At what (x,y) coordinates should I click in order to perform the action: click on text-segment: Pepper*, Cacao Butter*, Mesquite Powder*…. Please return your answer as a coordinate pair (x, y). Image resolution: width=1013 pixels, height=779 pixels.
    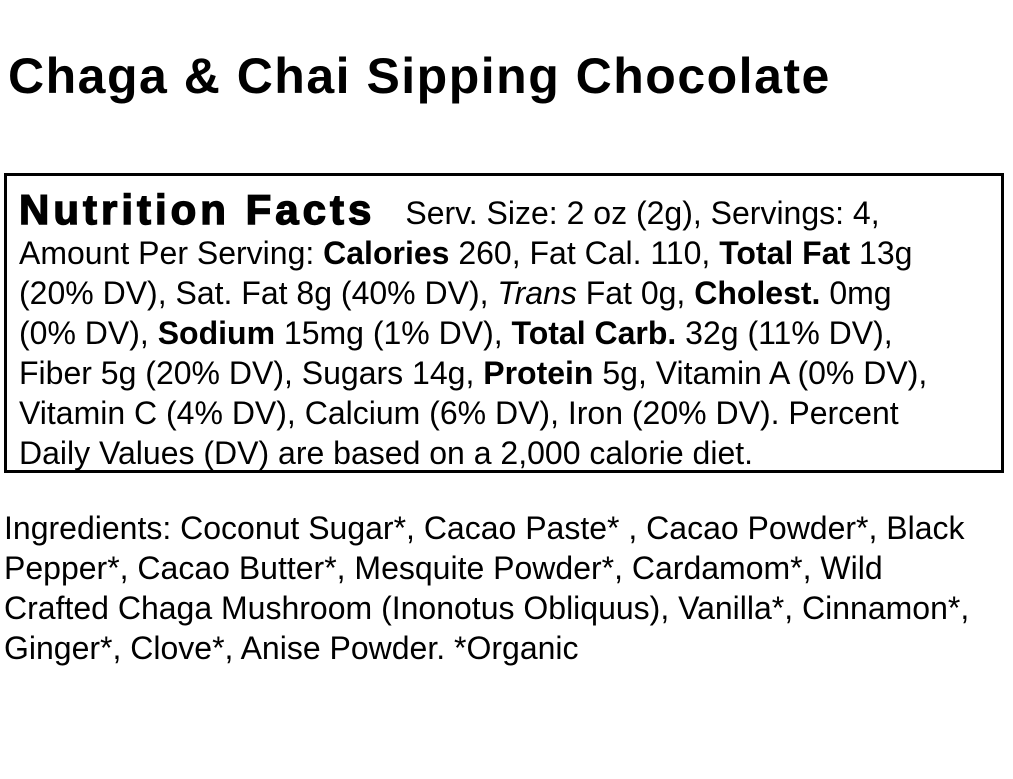
    Looking at the image, I should click on (443, 568).